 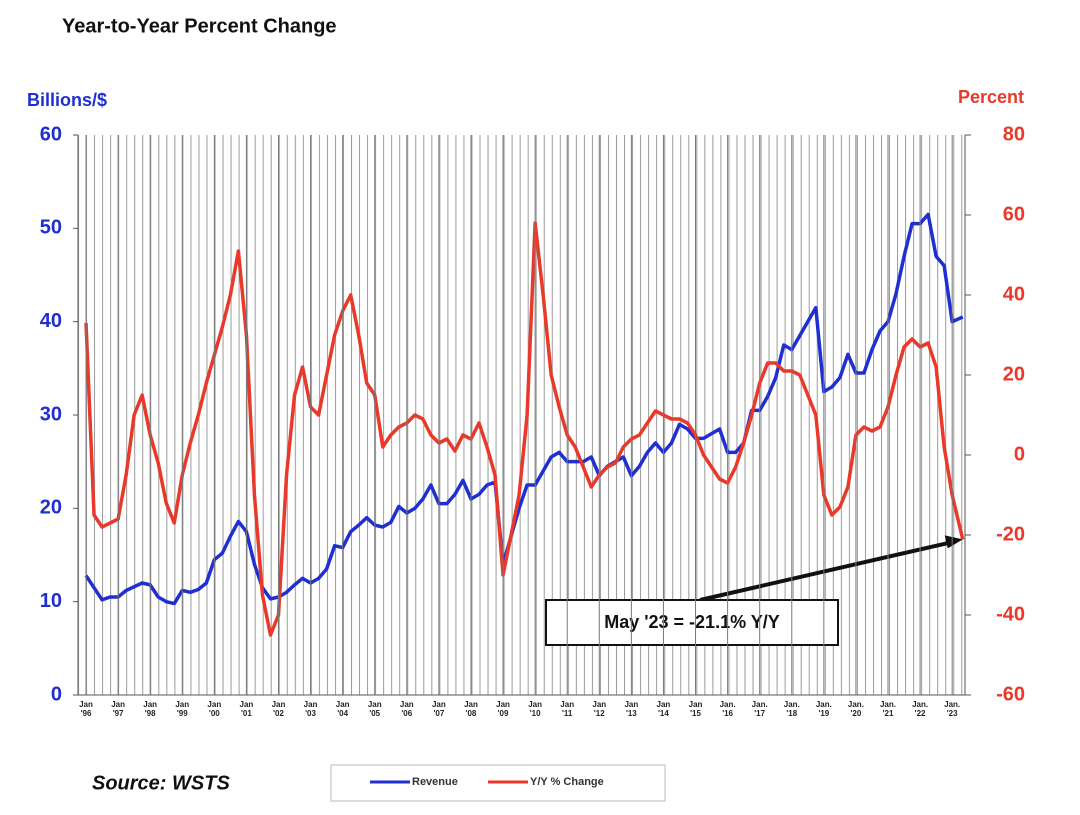 I want to click on annotation-box, so click(x=692, y=622).